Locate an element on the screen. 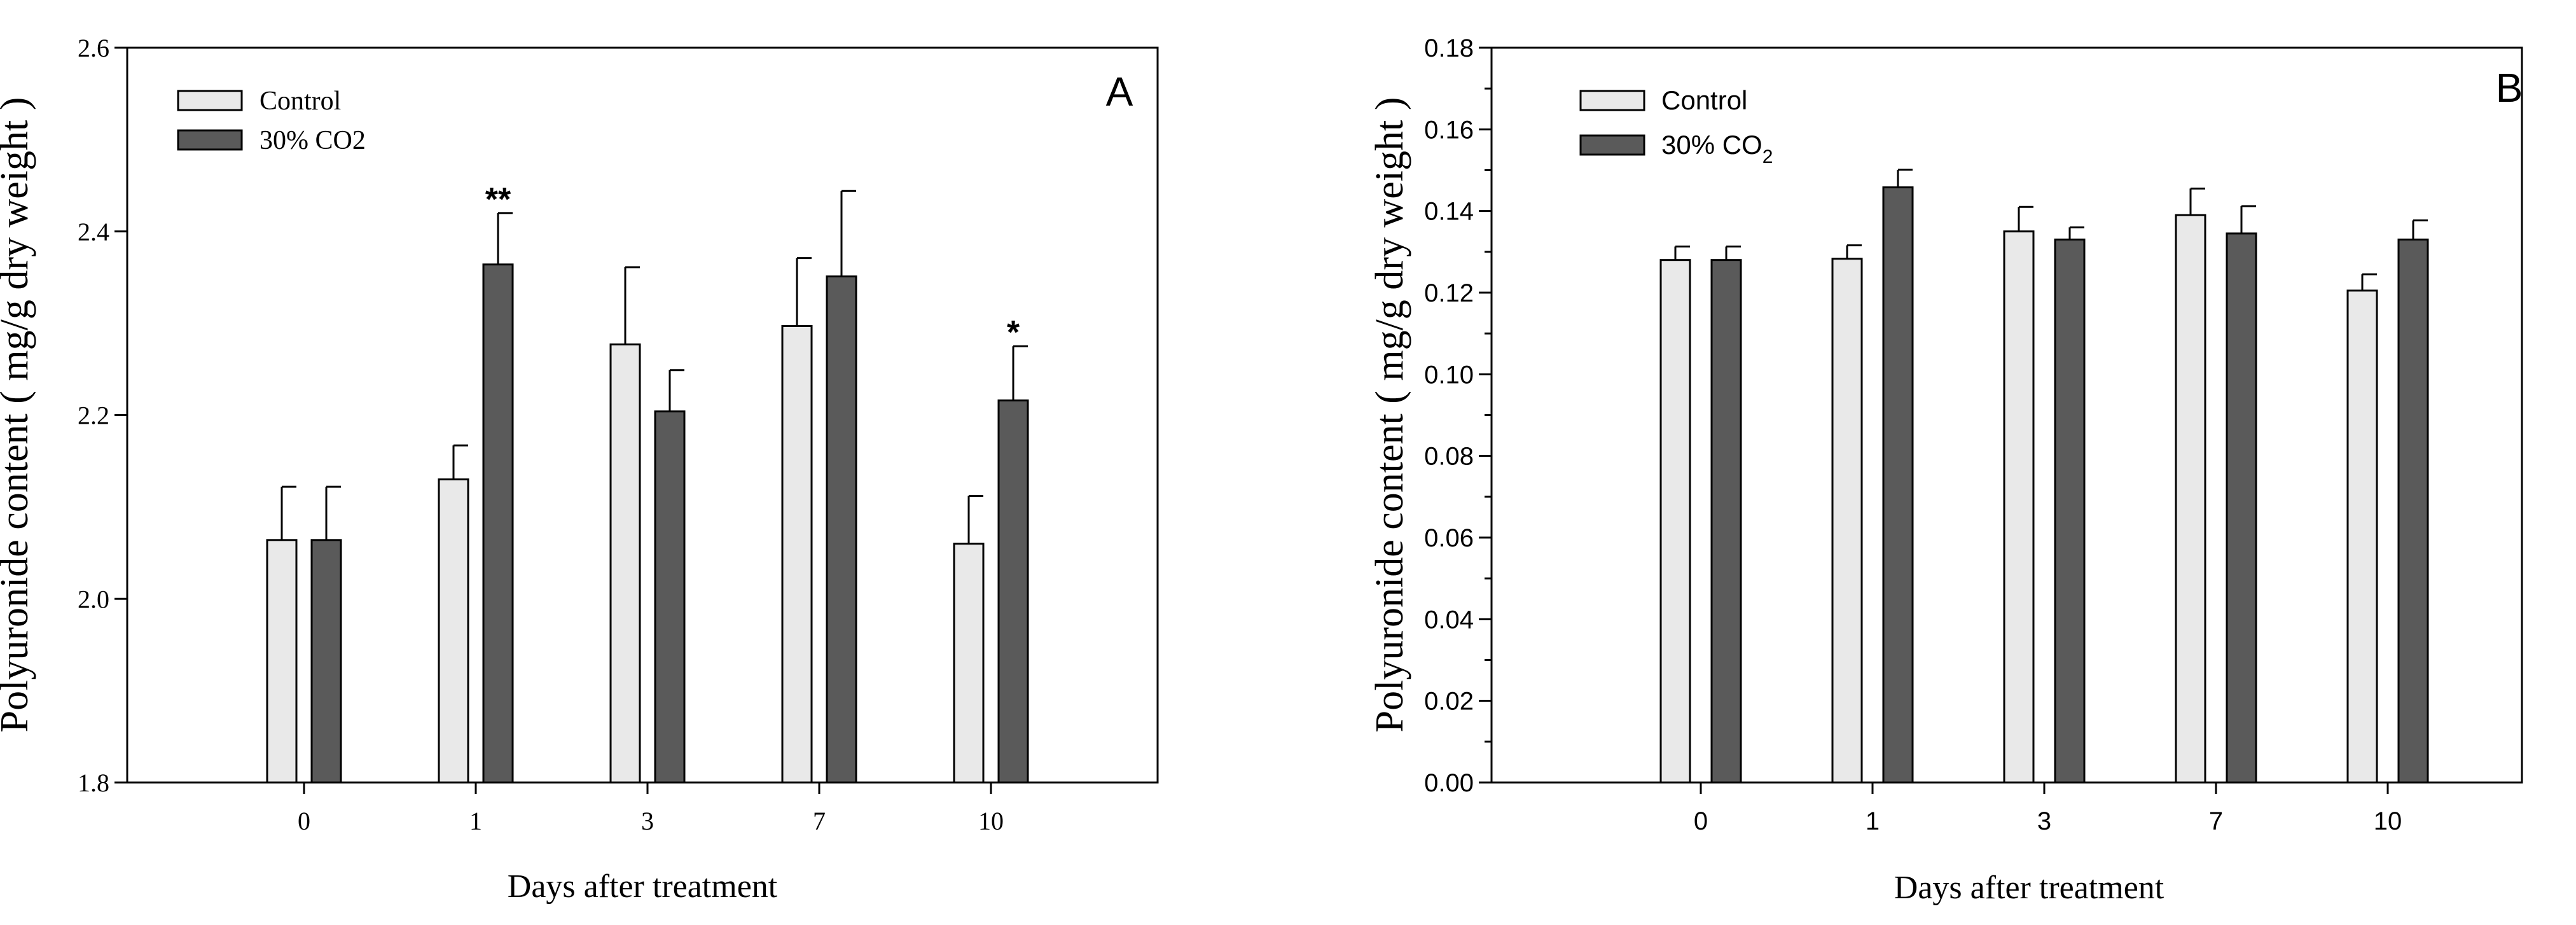  panel-a-y-axis-title: Polyuronide content ( mg/g dry weight ) is located at coordinates (18, 415).